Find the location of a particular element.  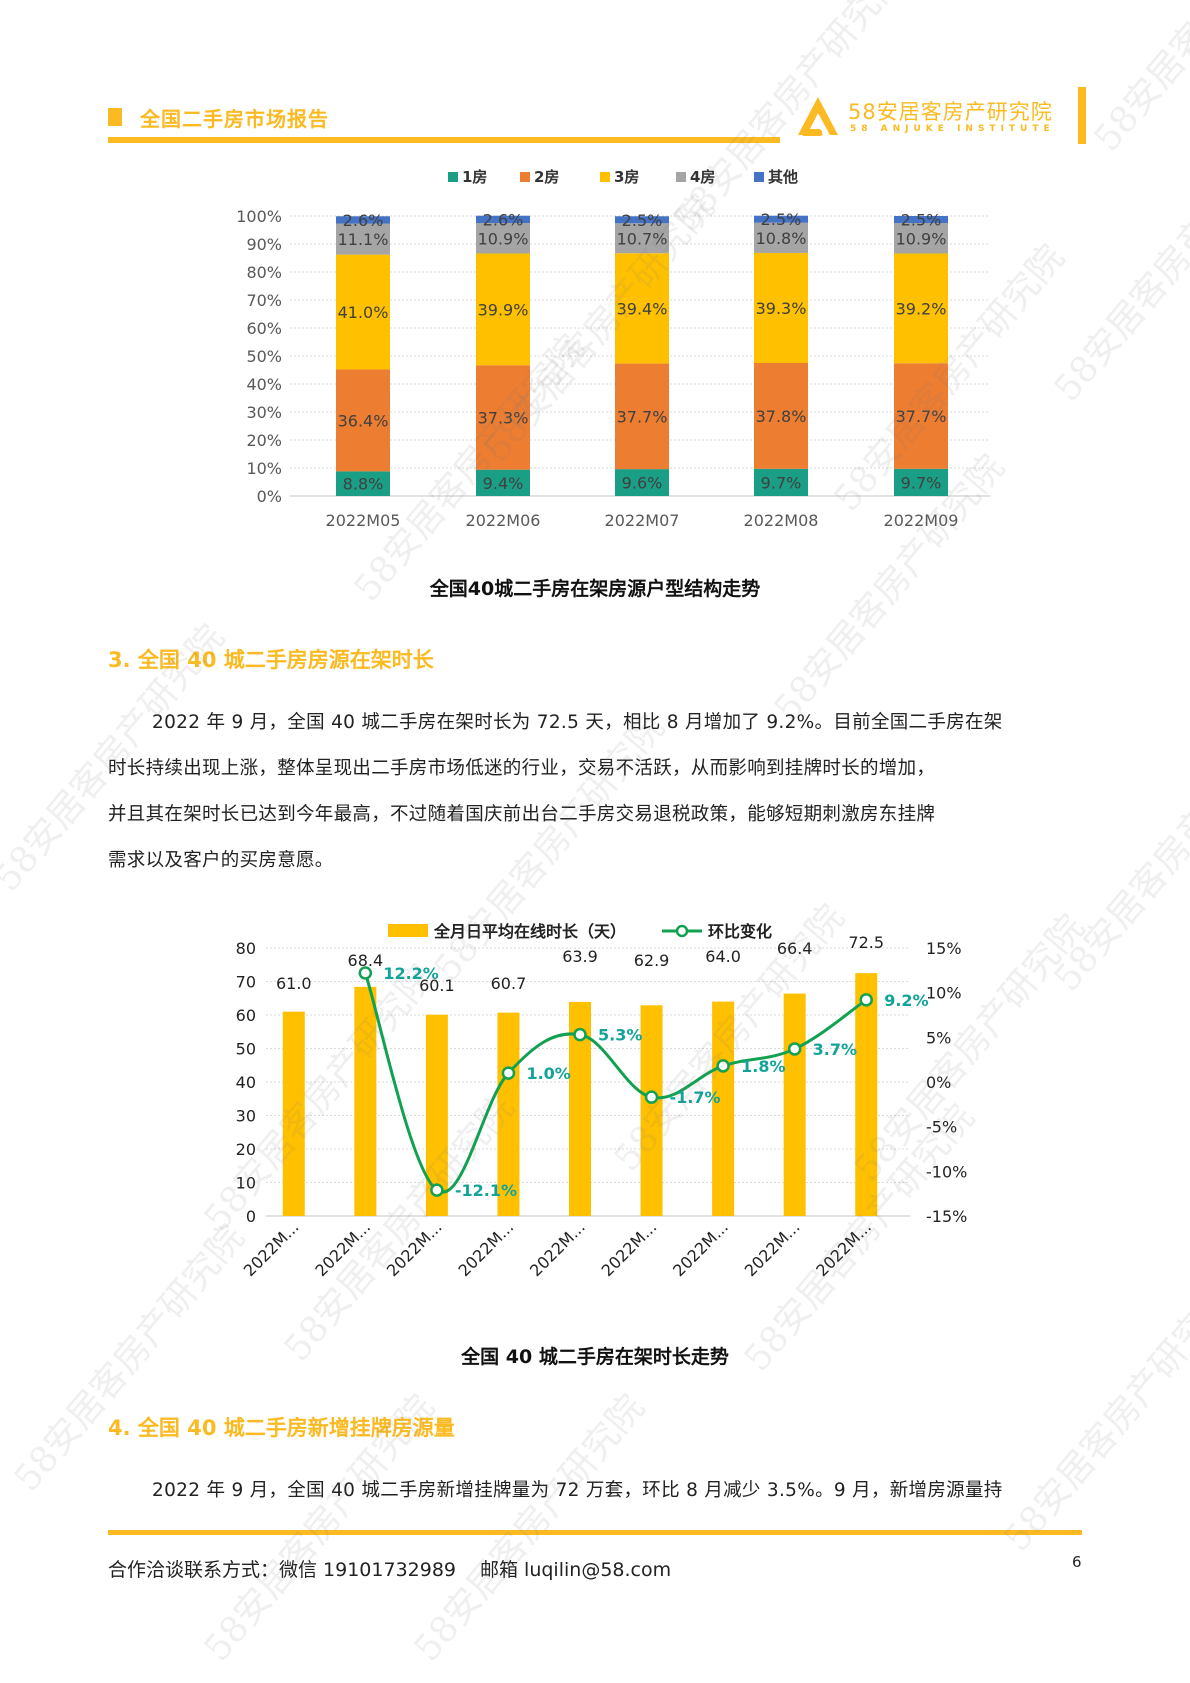

legend-item-2: 2房 is located at coordinates (539, 177).